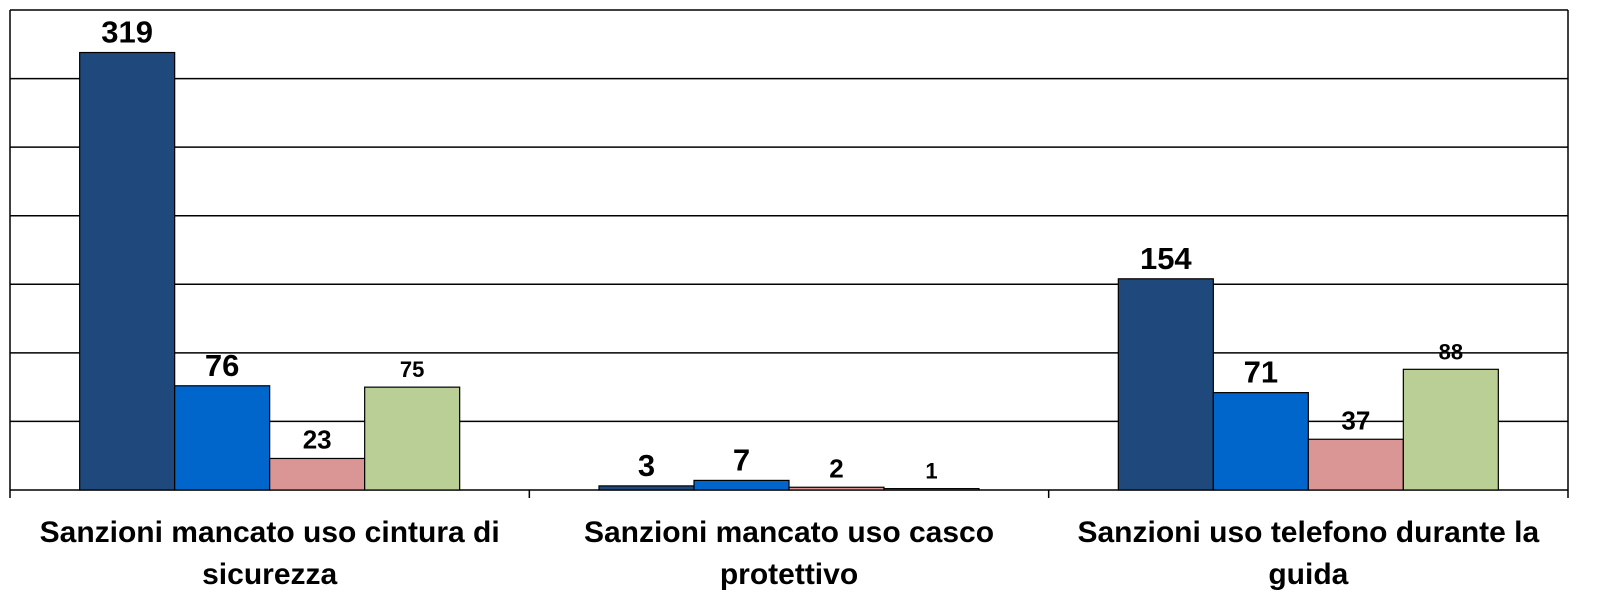 The image size is (1615, 612). What do you see at coordinates (1166, 258) in the screenshot?
I see `data-label: 154` at bounding box center [1166, 258].